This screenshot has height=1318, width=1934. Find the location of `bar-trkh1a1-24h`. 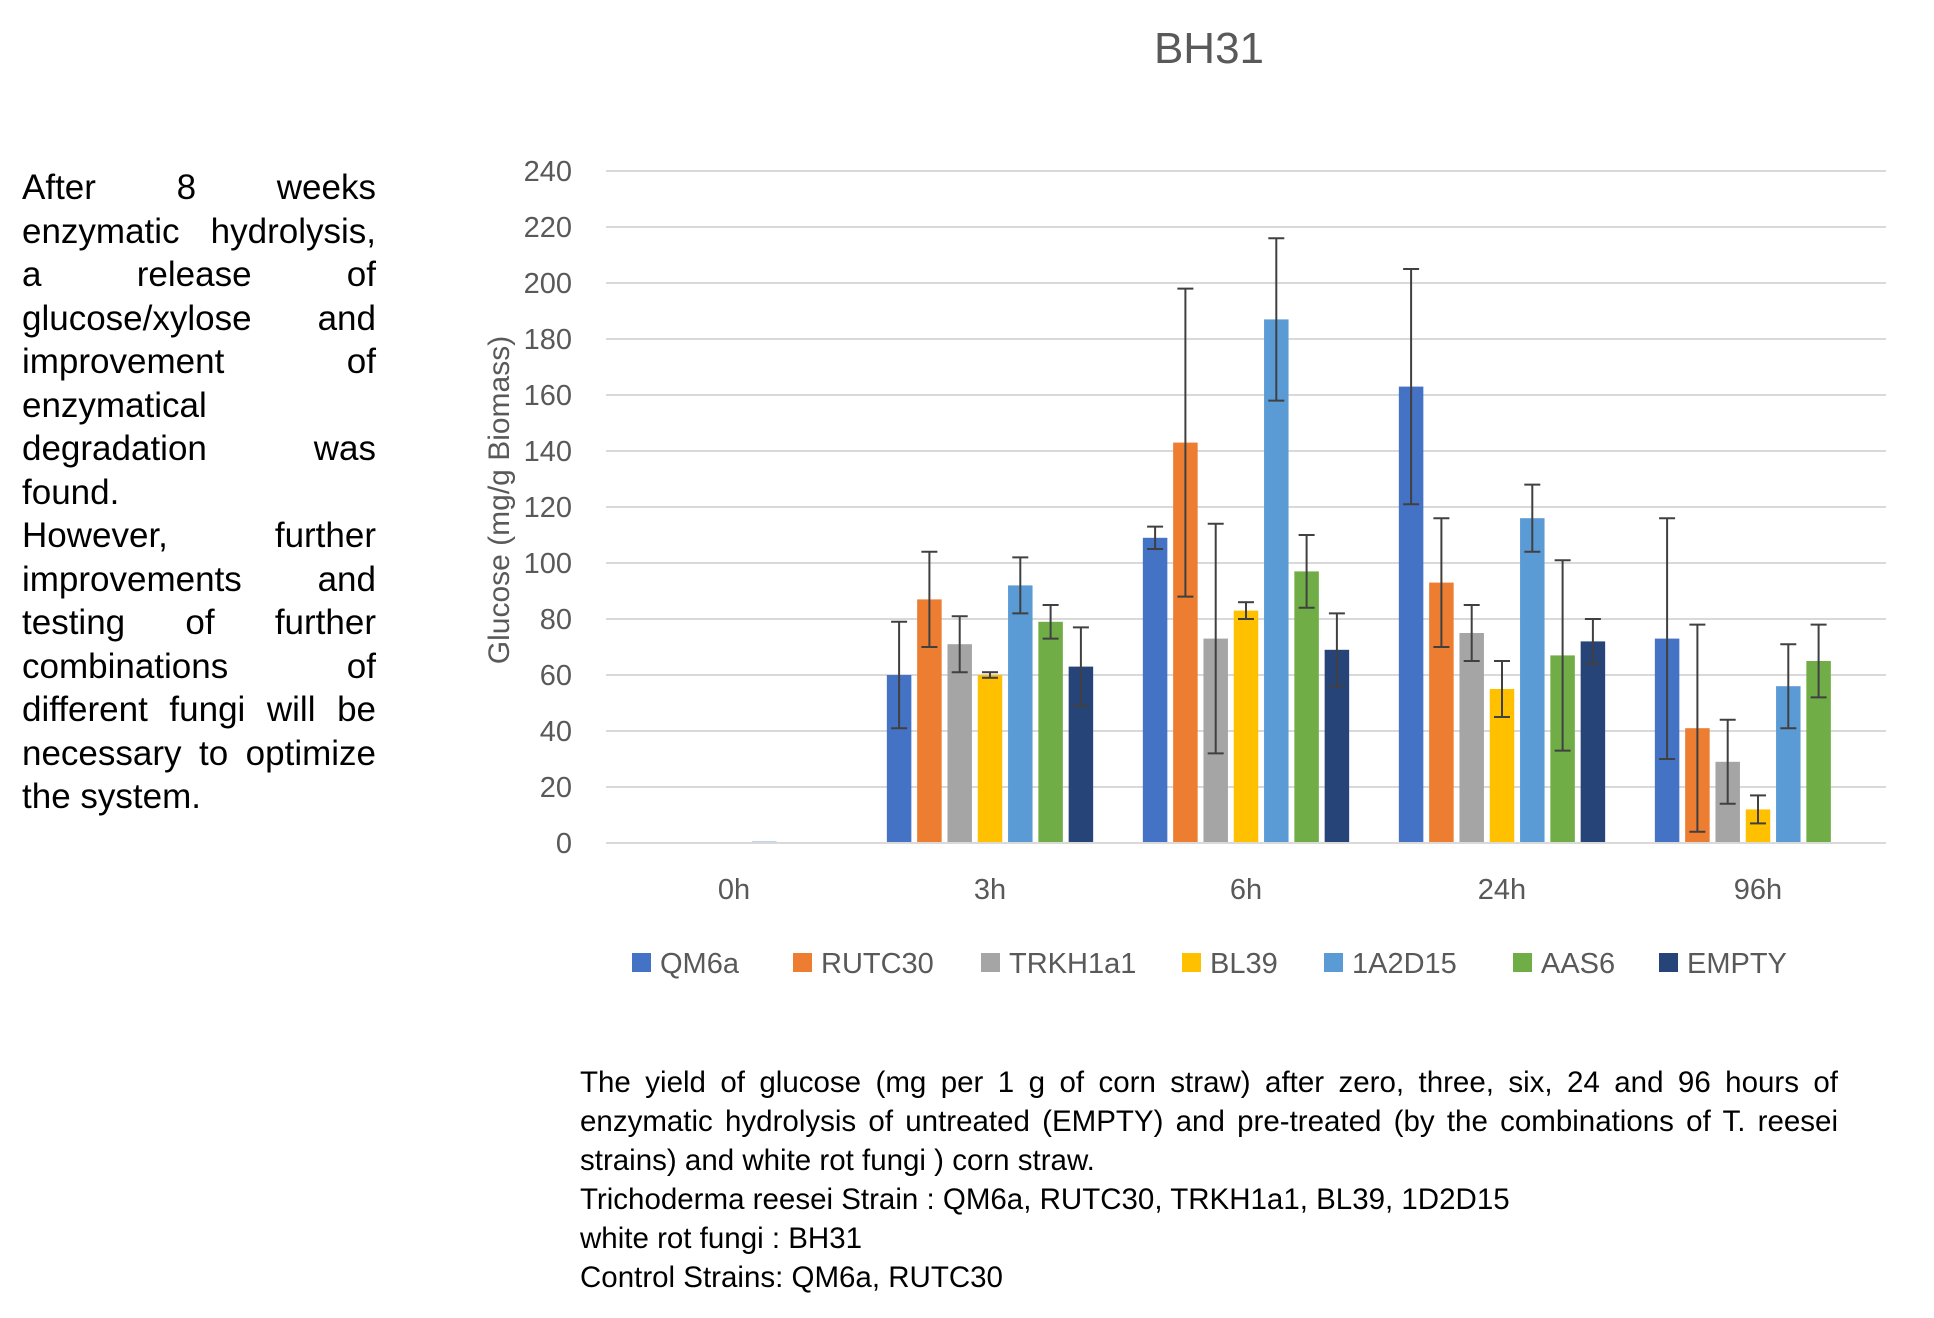

bar-trkh1a1-24h is located at coordinates (1471, 738).